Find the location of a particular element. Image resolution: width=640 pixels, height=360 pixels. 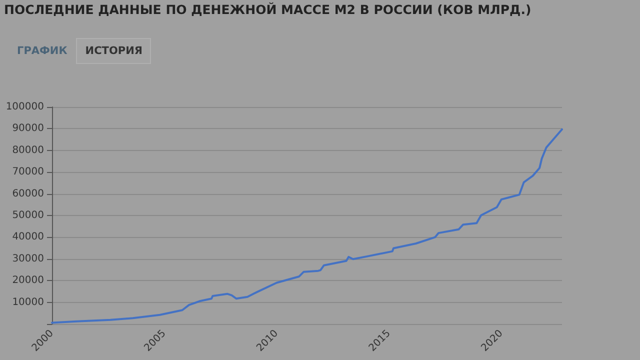

y-tick-label: 60000 is located at coordinates (28, 194).